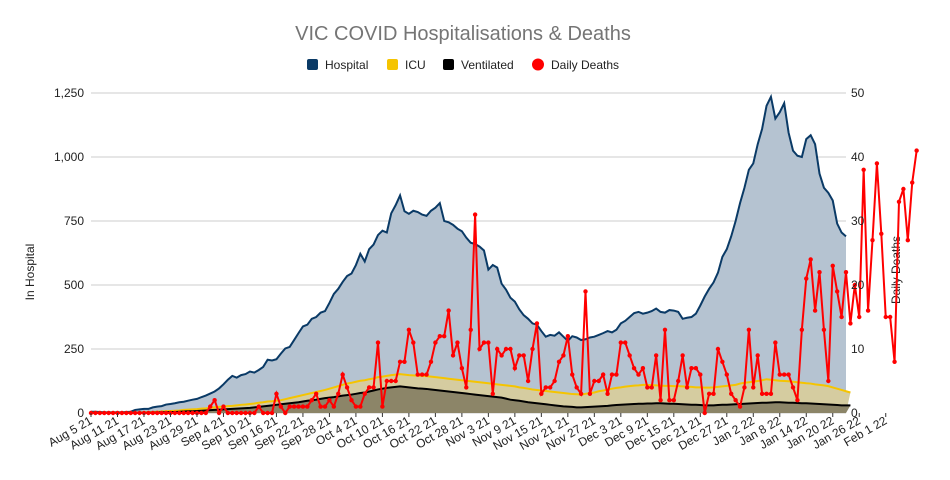  Describe the element at coordinates (854, 413) in the screenshot. I see `y2-tick-label: 0` at that location.